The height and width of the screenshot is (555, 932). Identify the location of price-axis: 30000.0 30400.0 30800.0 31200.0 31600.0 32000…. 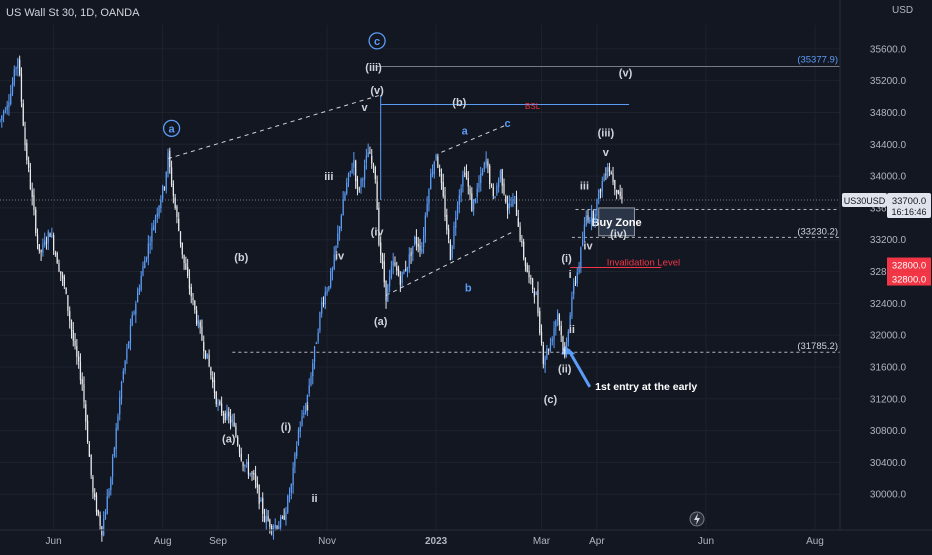
(885, 275).